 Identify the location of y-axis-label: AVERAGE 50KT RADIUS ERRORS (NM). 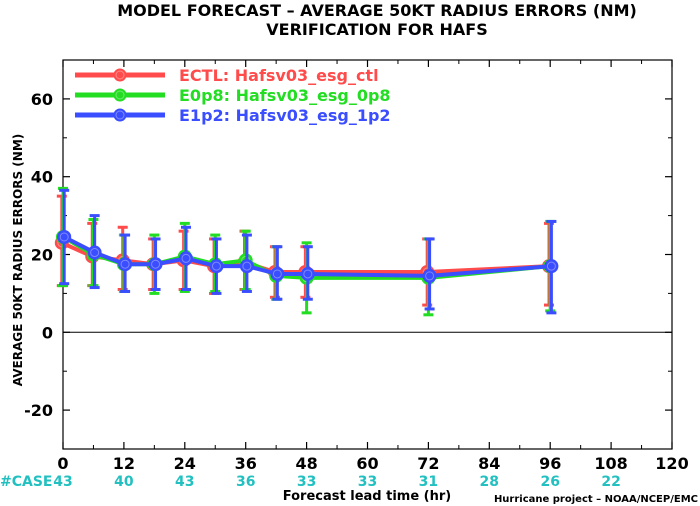
(18, 260).